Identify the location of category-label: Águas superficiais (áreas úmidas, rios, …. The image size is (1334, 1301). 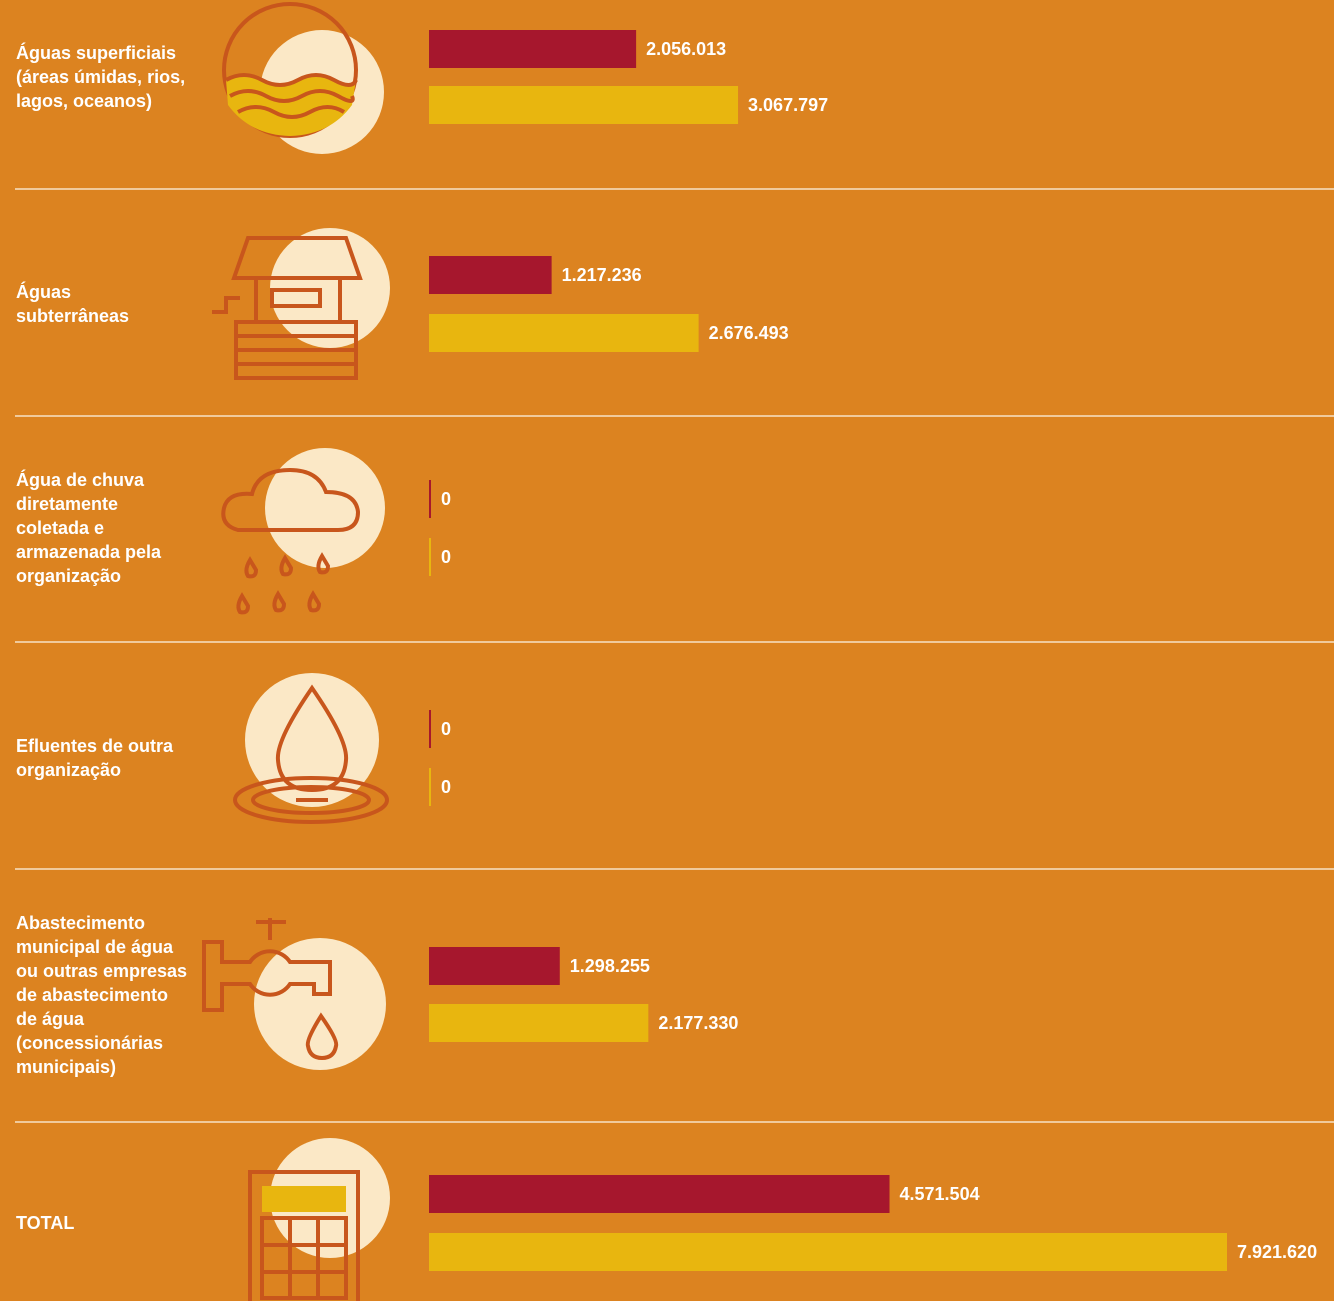
(101, 77).